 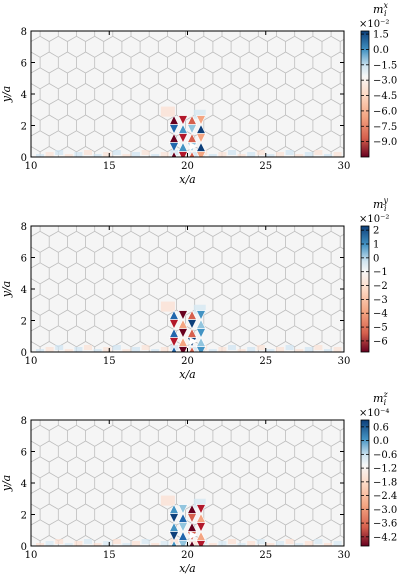 What do you see at coordinates (380, 272) in the screenshot?
I see `colorbar-tick-label: −1` at bounding box center [380, 272].